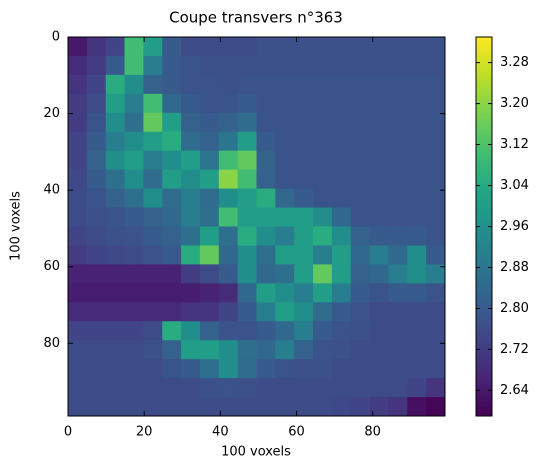  Describe the element at coordinates (51, 266) in the screenshot. I see `y-tick-label: 60` at that location.